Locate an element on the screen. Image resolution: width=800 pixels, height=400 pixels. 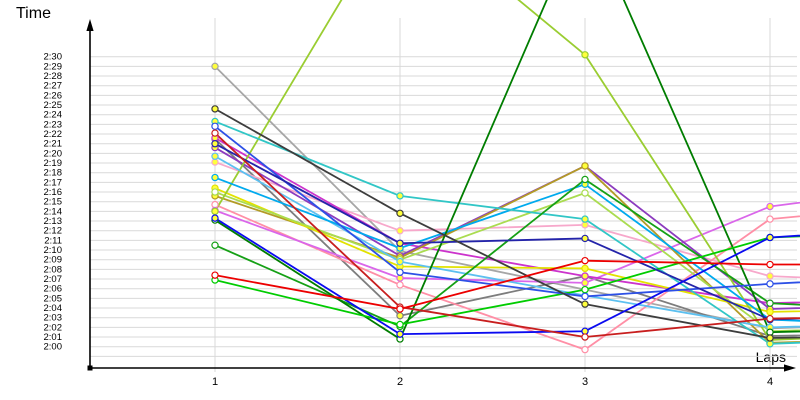
y-tick-label: 2:05 is located at coordinates (53, 298).